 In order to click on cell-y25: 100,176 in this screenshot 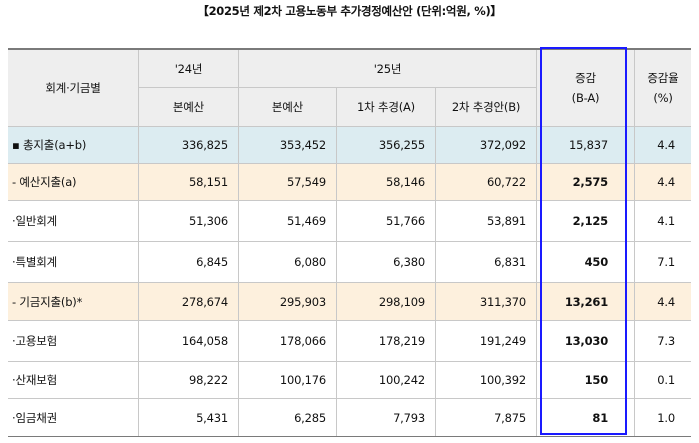, I will do `click(288, 380)`.